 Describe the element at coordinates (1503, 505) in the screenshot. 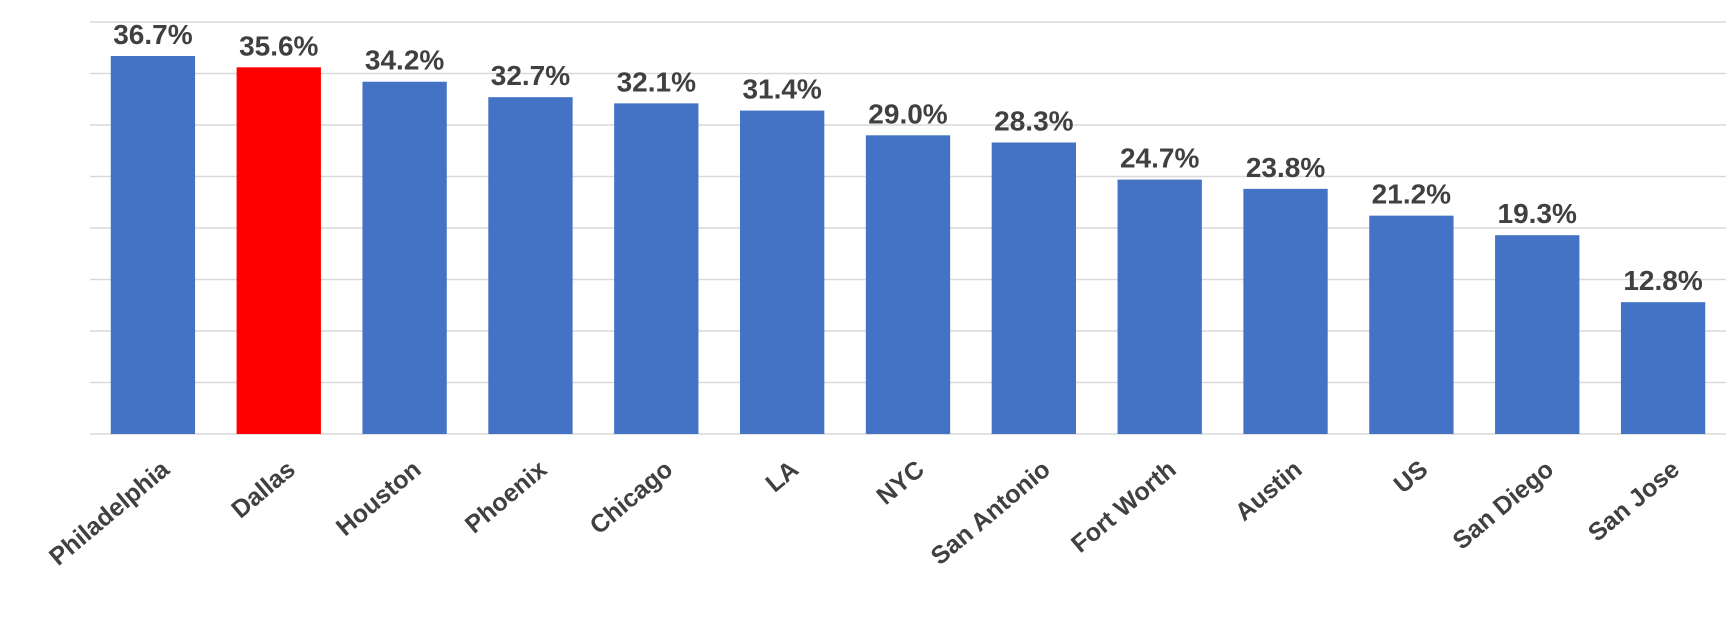

I see `x-tick-label: San Diego` at that location.